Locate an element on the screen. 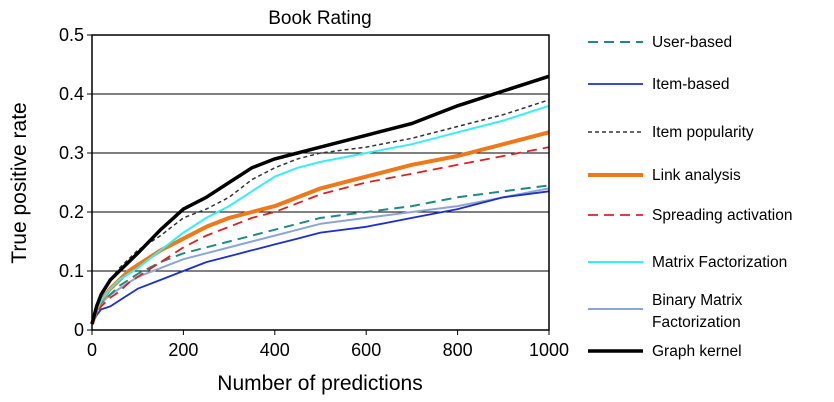 The image size is (834, 402). legend-label: Spreading activation is located at coordinates (722, 215).